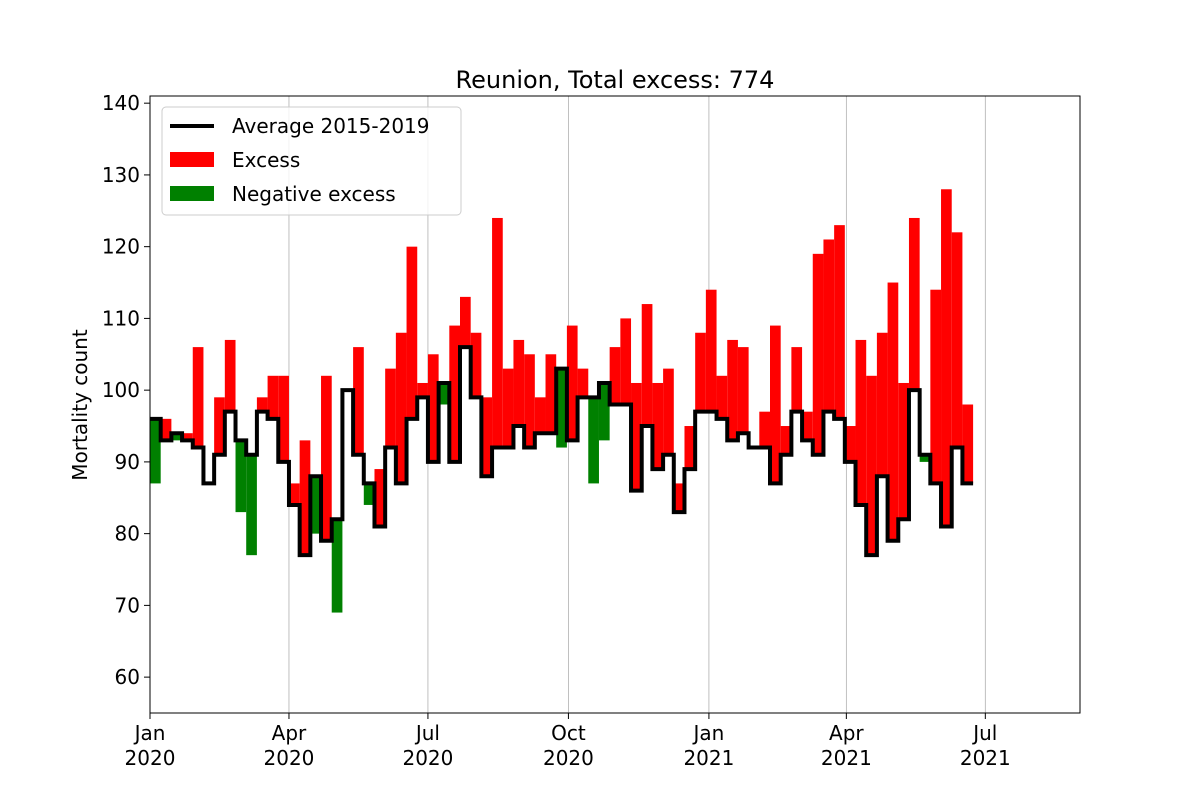 This screenshot has height=800, width=1200. What do you see at coordinates (568, 733) in the screenshot?
I see `x-tick-label-month: Oct` at bounding box center [568, 733].